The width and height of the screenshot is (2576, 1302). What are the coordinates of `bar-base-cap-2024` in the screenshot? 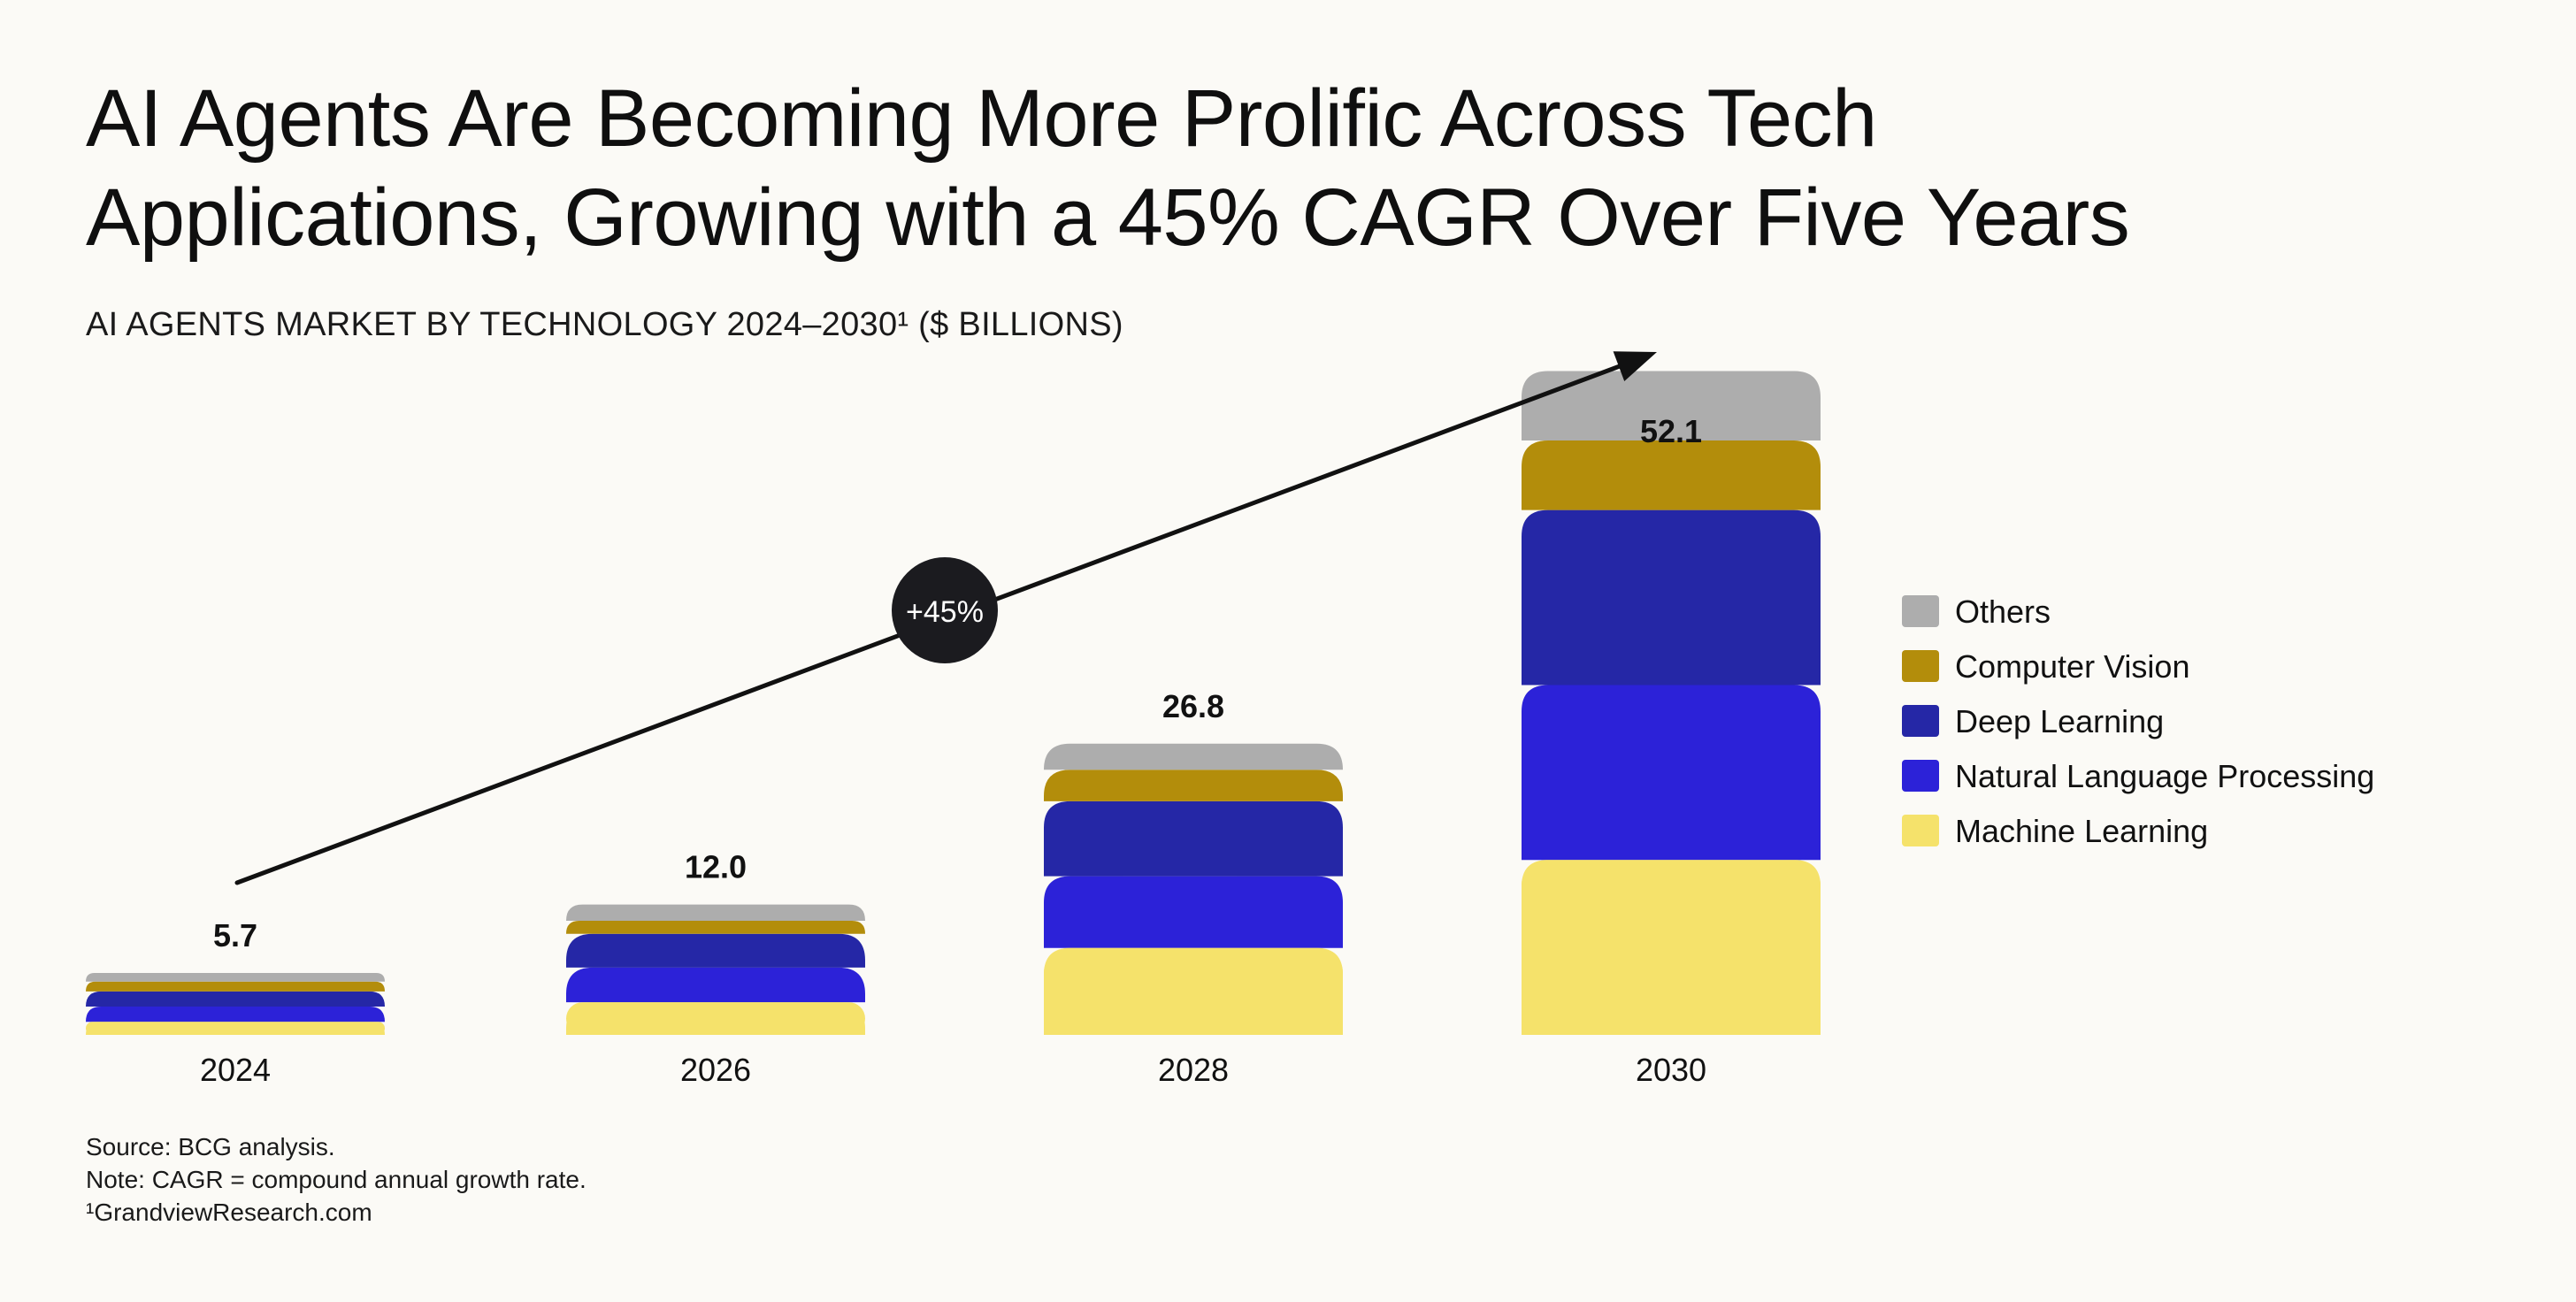 It's located at (235, 1028).